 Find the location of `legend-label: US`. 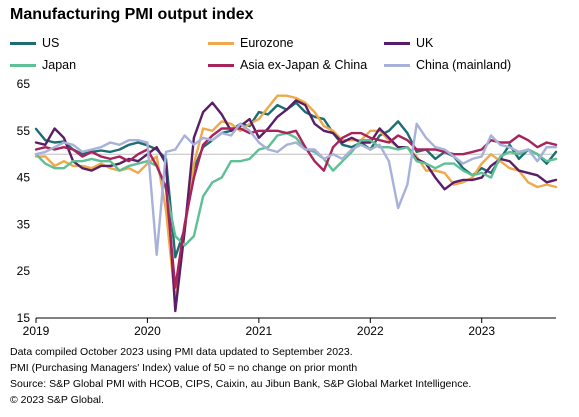

legend-label: US is located at coordinates (51, 43).